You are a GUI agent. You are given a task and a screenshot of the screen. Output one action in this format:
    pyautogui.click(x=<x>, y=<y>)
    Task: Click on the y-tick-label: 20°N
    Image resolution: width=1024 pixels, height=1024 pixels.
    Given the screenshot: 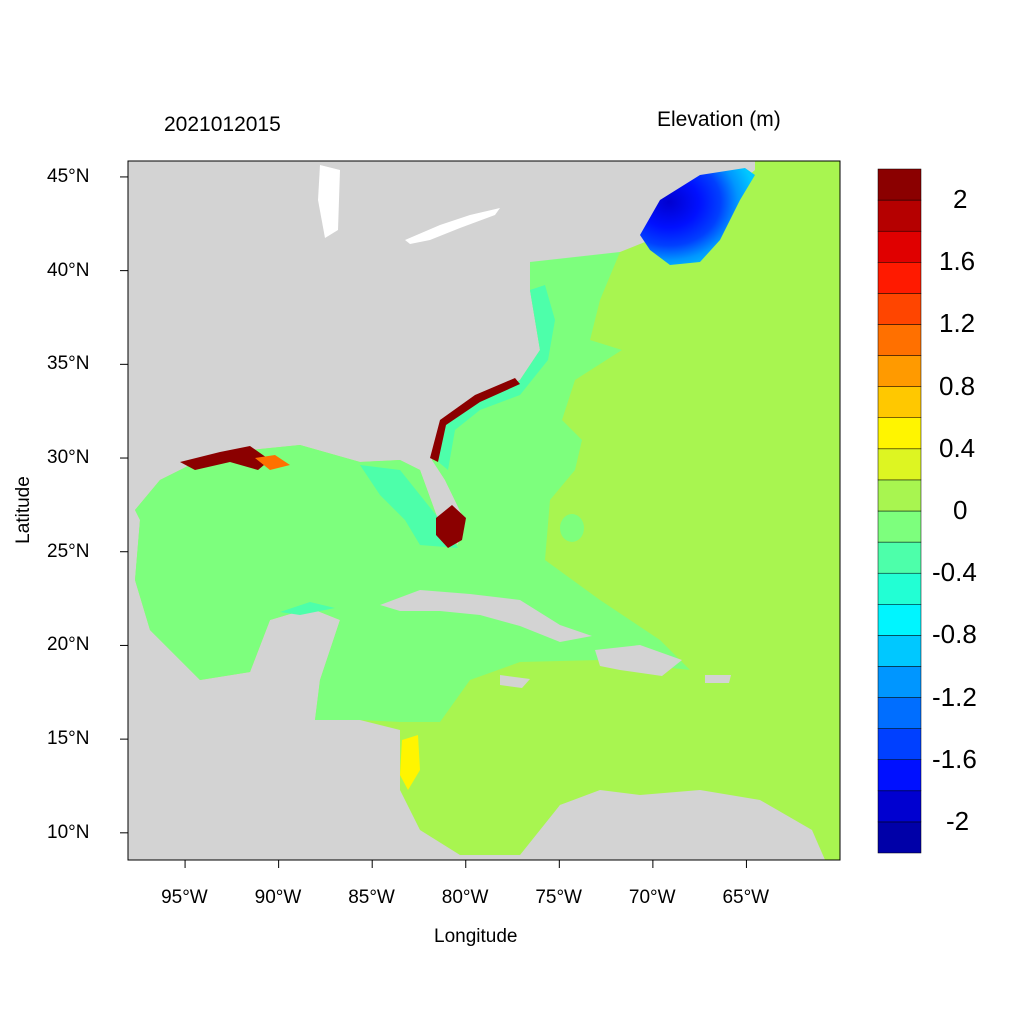 What is the action you would take?
    pyautogui.click(x=68, y=645)
    